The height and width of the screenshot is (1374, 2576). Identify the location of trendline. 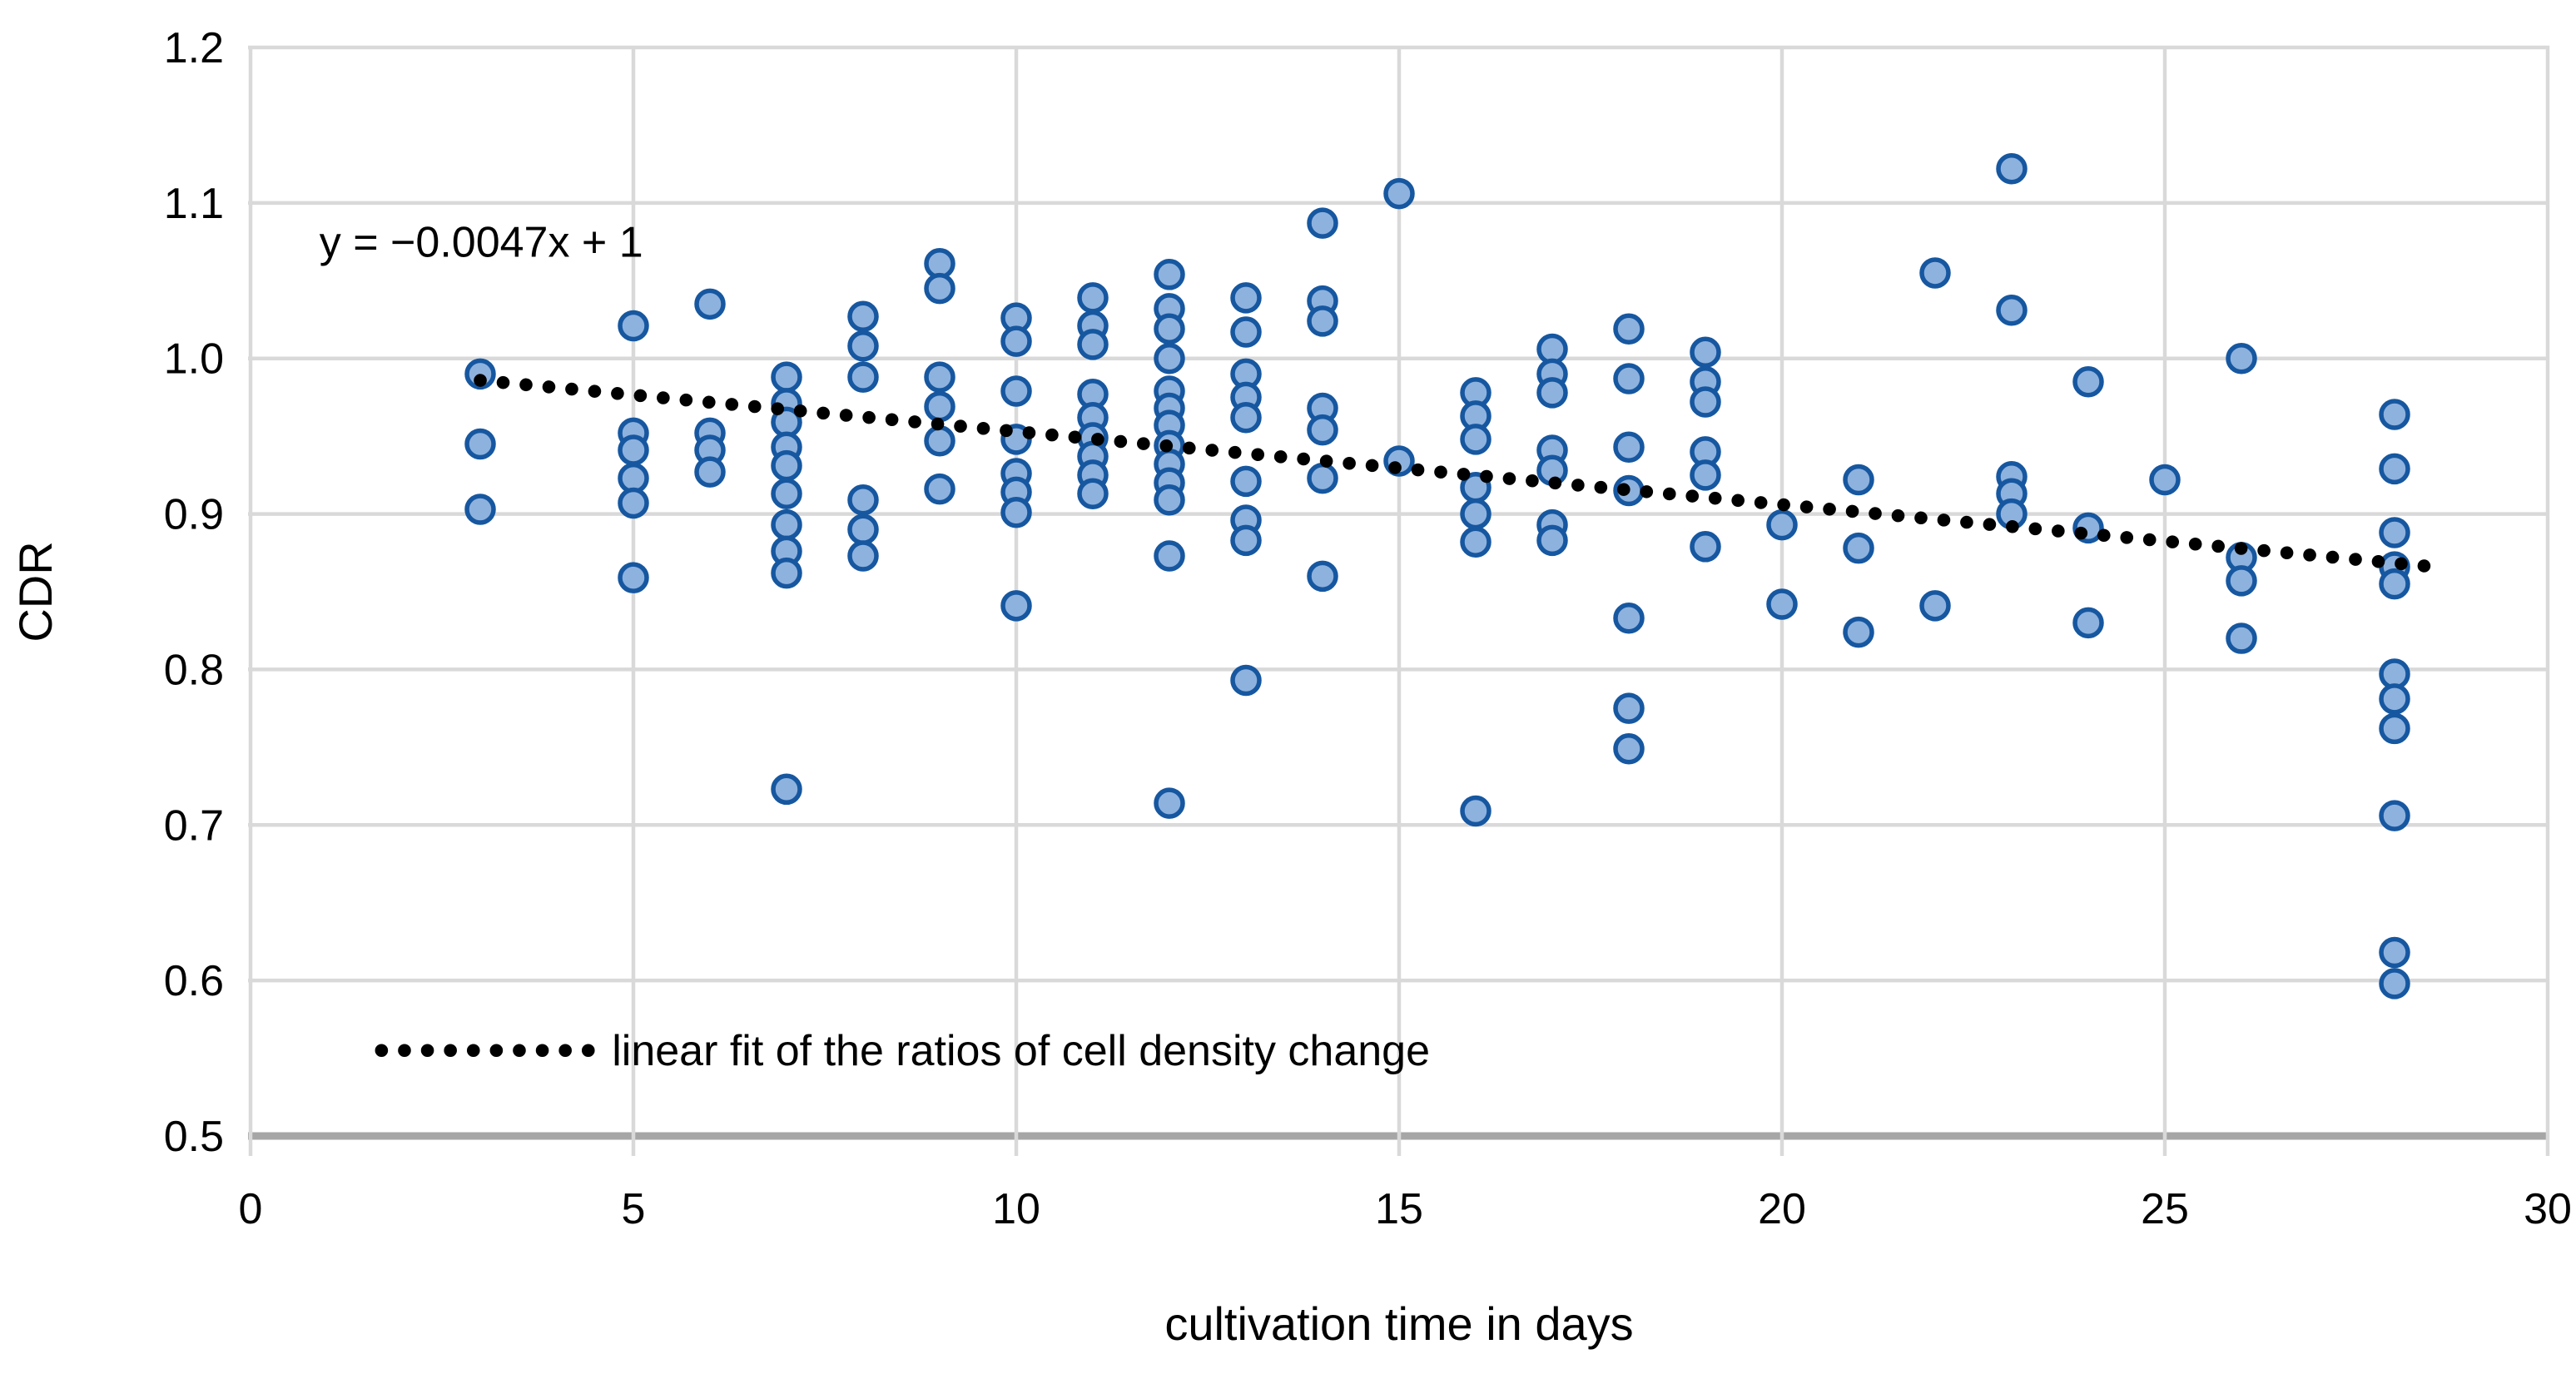
(1453, 473).